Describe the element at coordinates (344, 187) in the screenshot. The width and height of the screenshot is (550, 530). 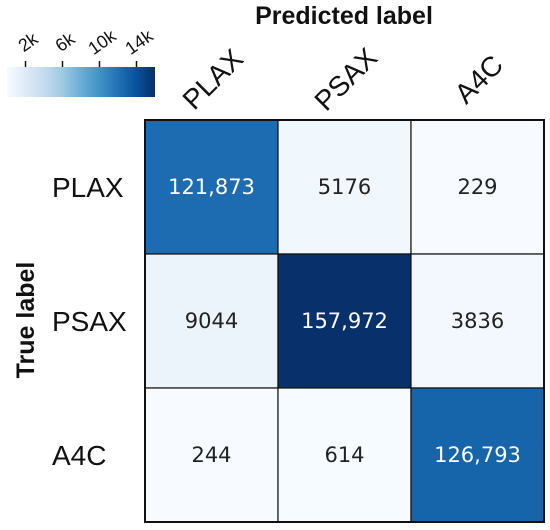
I see `cell-value-label: 5176` at that location.